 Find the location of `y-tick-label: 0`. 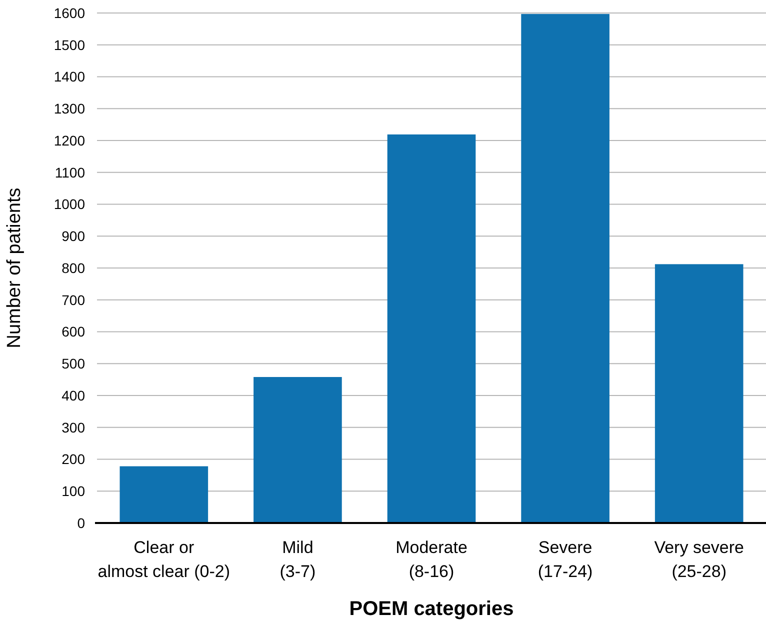

y-tick-label: 0 is located at coordinates (81, 522).